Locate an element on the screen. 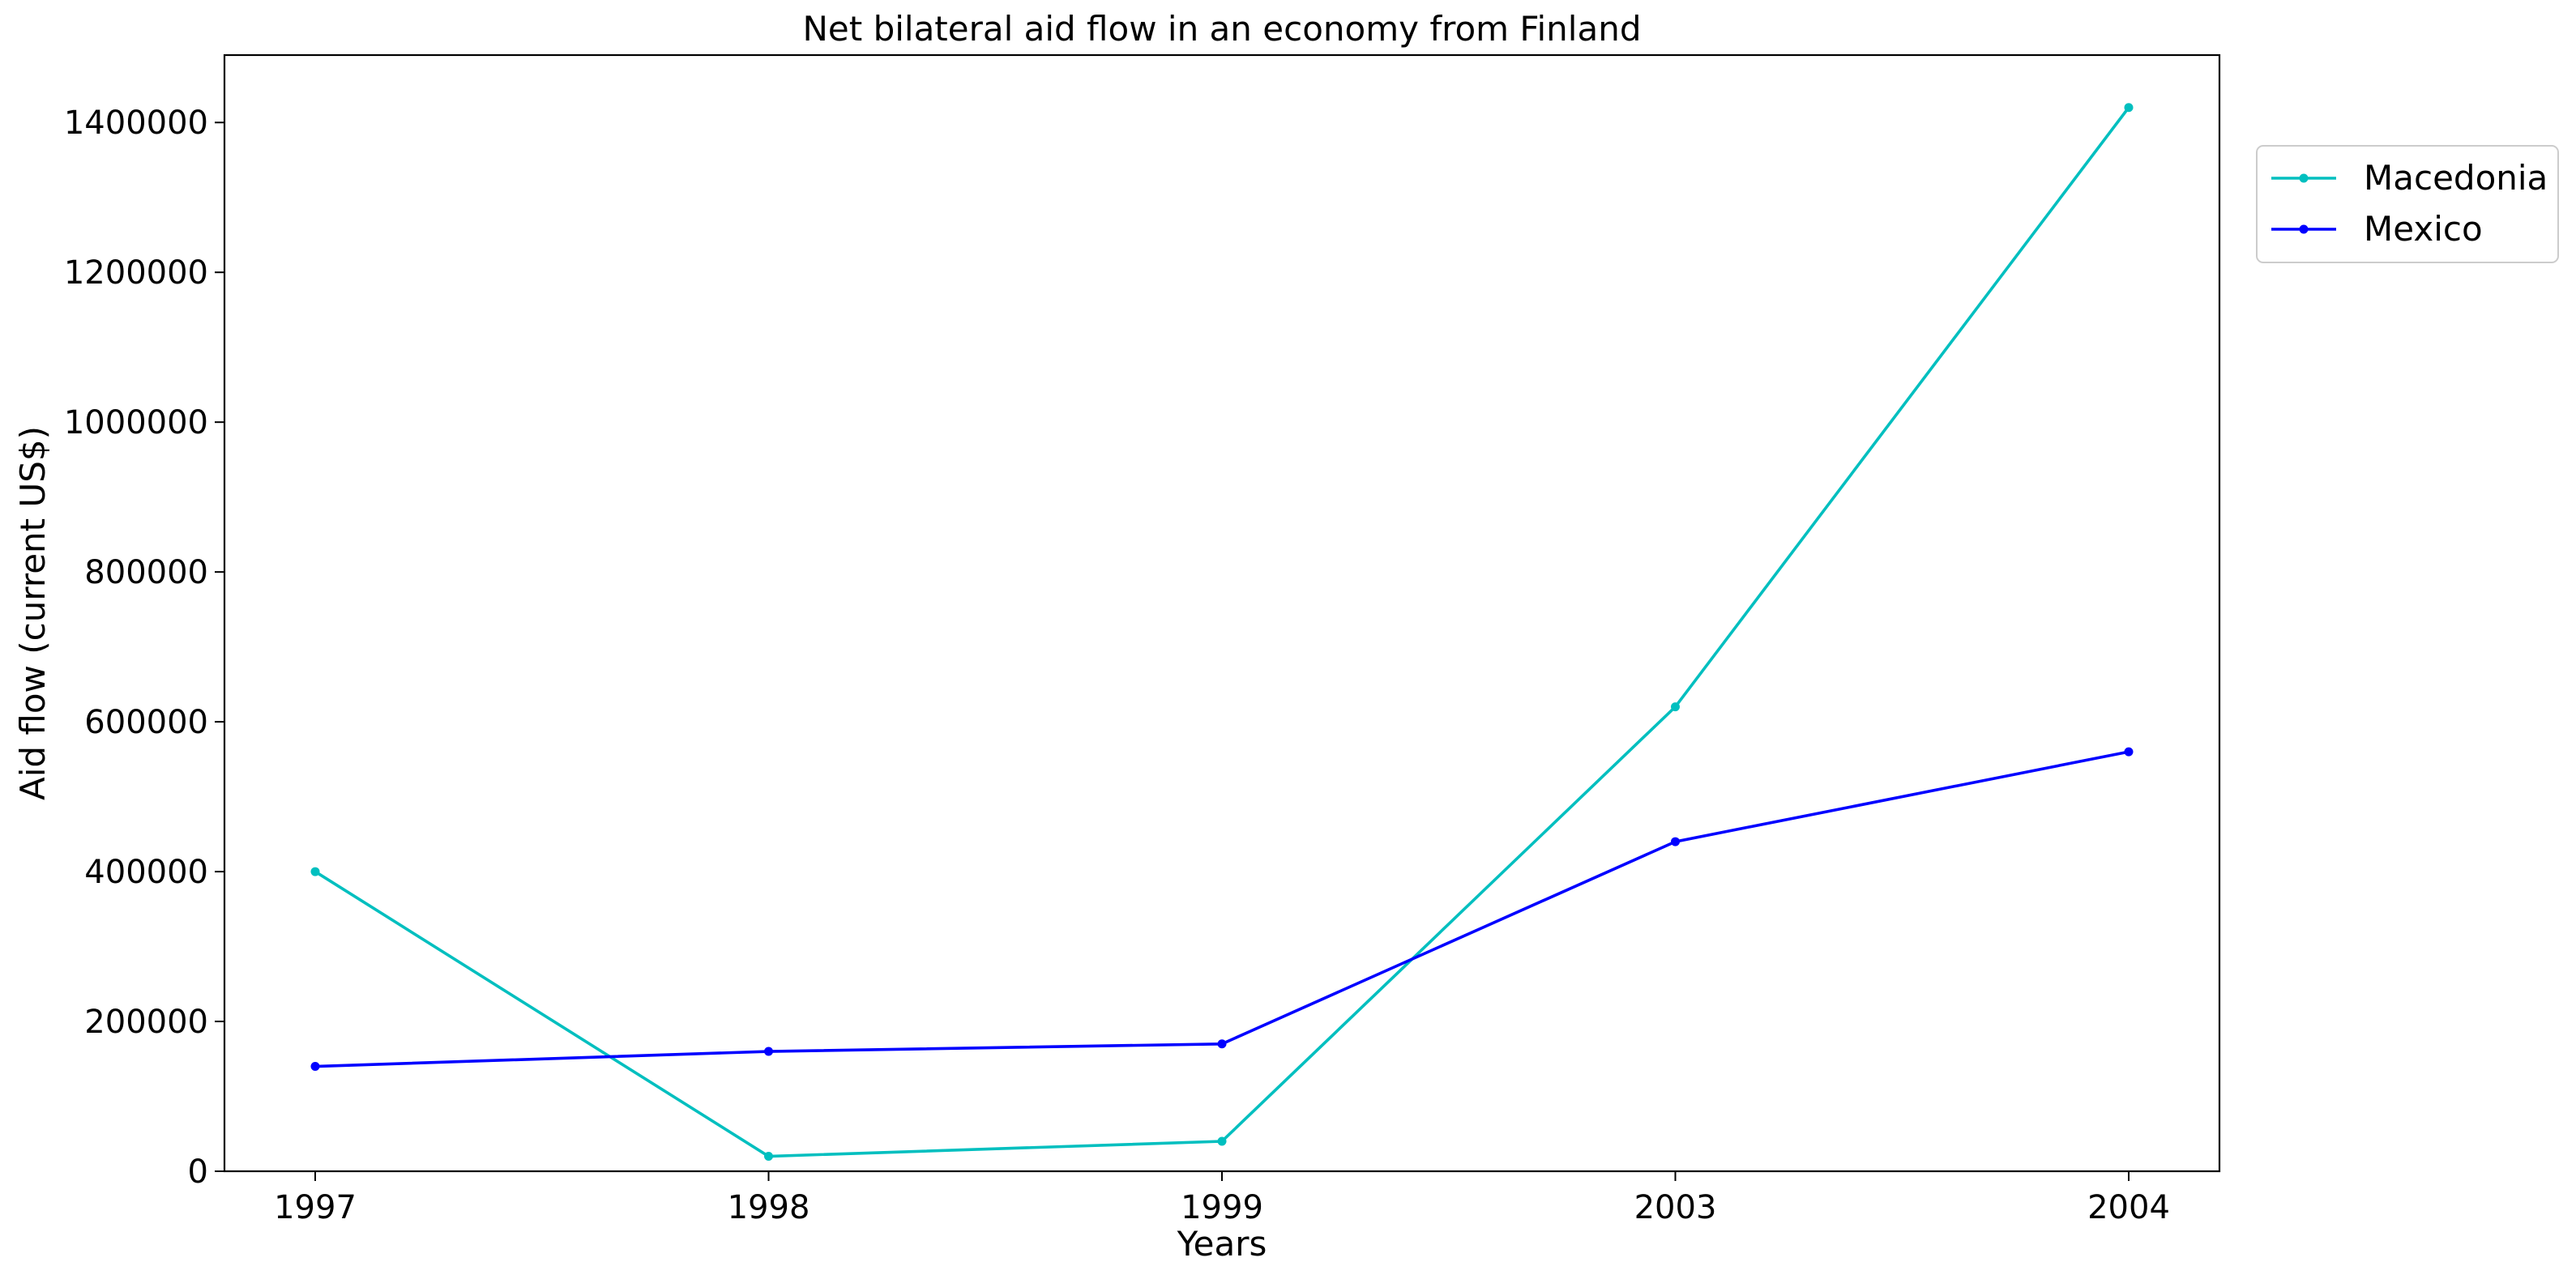  y-tick-label: 1400000 is located at coordinates (136, 123).